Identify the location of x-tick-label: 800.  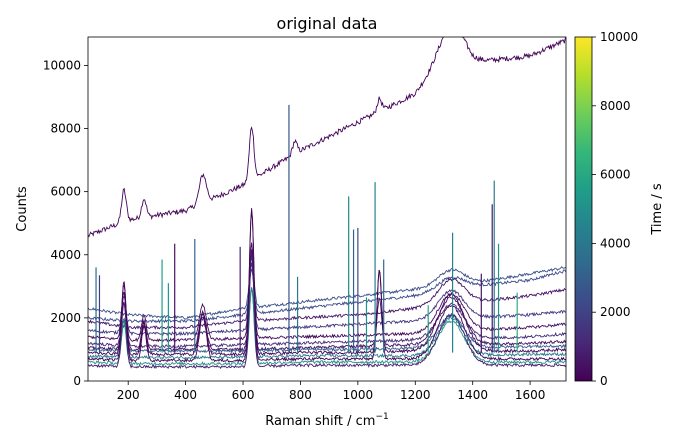
(300, 395).